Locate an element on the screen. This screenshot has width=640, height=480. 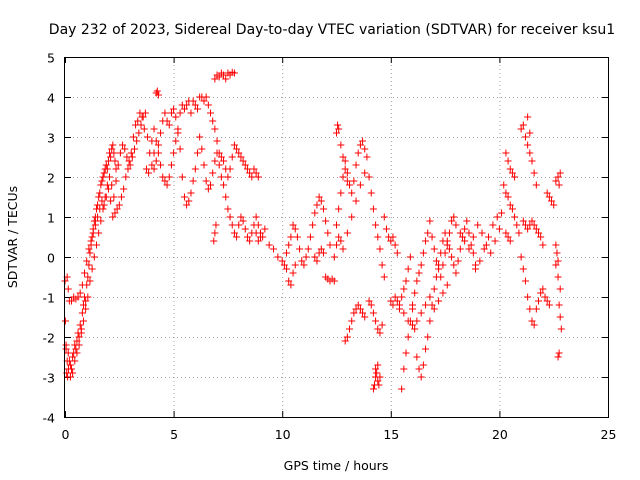
x-tick-label: 25 is located at coordinates (609, 434).